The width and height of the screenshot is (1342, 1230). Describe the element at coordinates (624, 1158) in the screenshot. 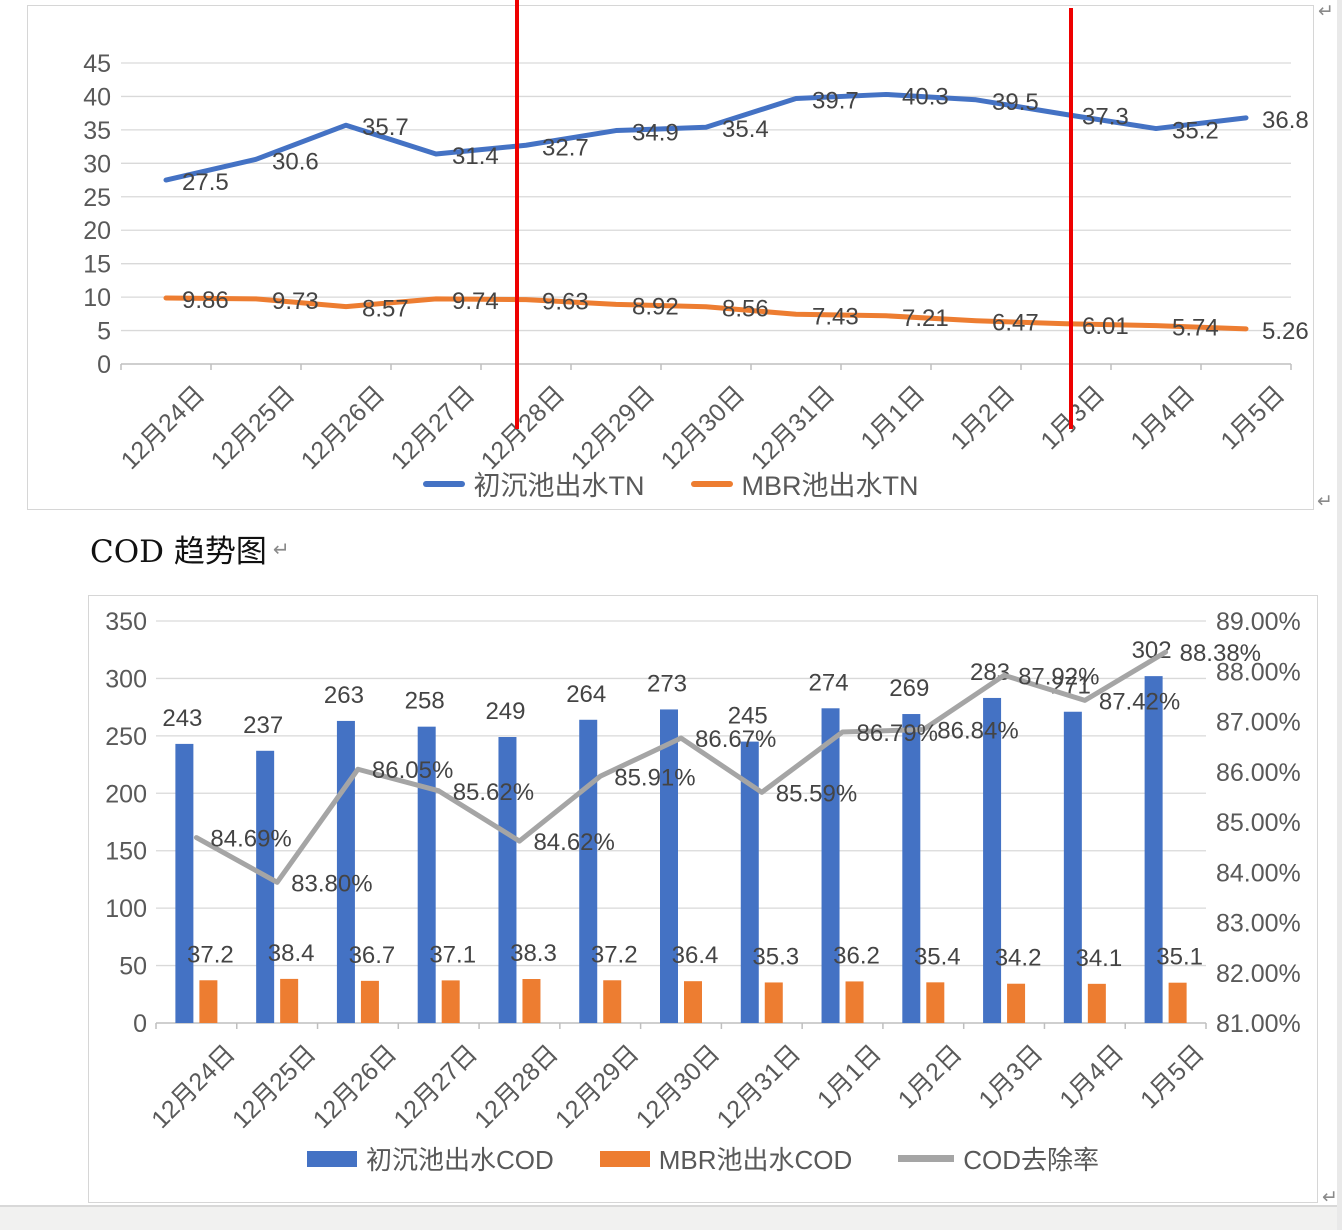

I see `orange-bar-swatch` at that location.